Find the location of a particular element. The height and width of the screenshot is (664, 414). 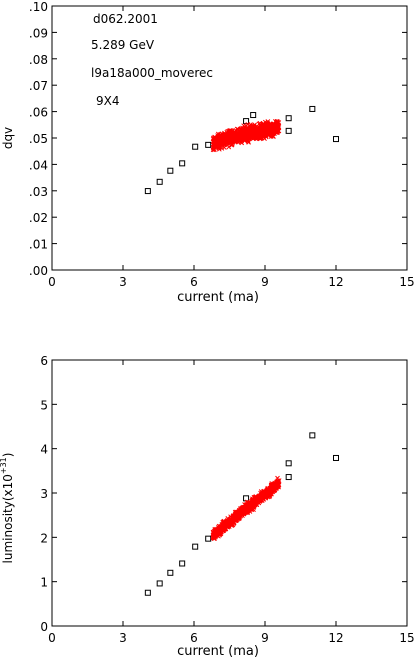

luminosity-label-exponent: +31 is located at coordinates (4, 465).